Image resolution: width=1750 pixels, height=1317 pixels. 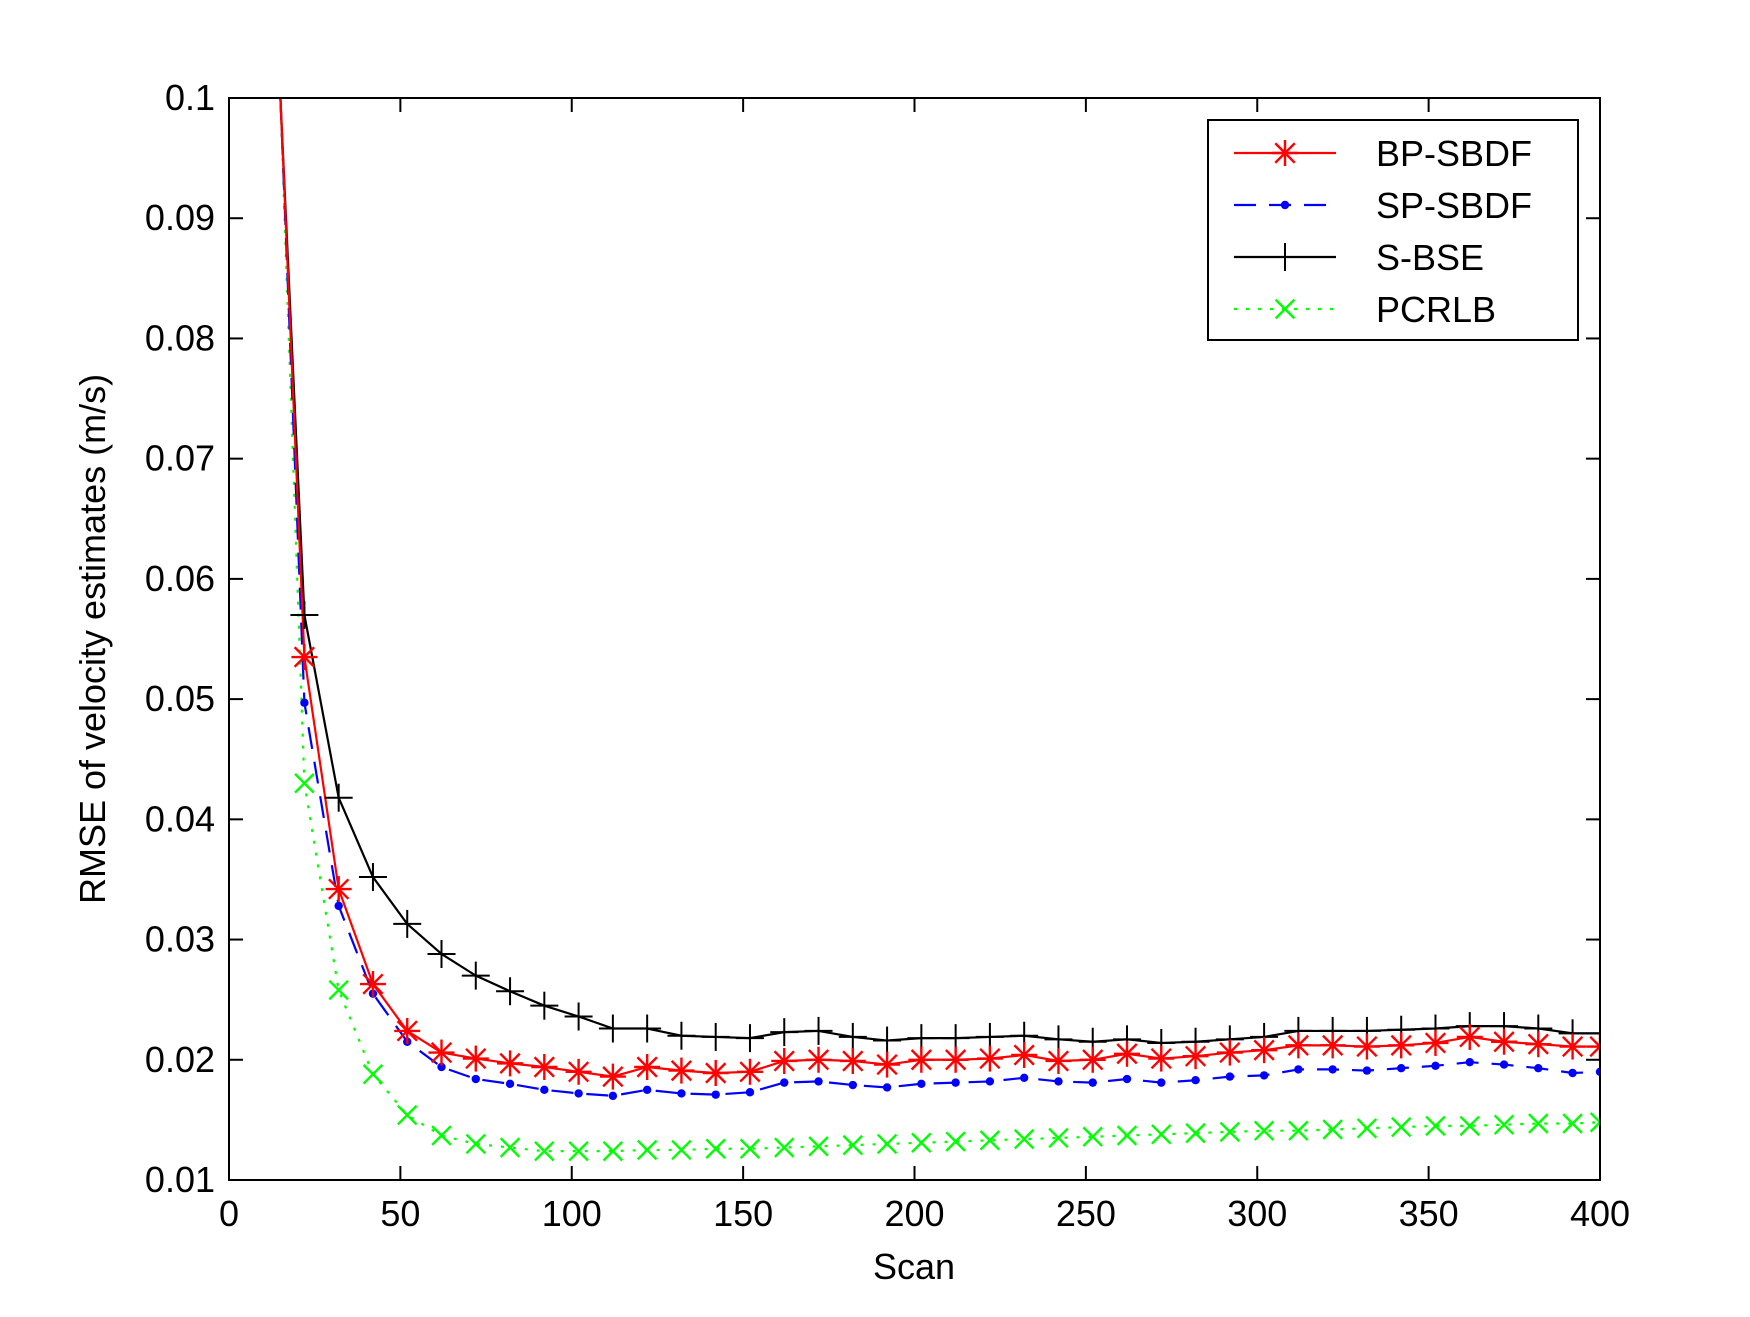 What do you see at coordinates (180, 458) in the screenshot?
I see `y-tick-label: 0.07` at bounding box center [180, 458].